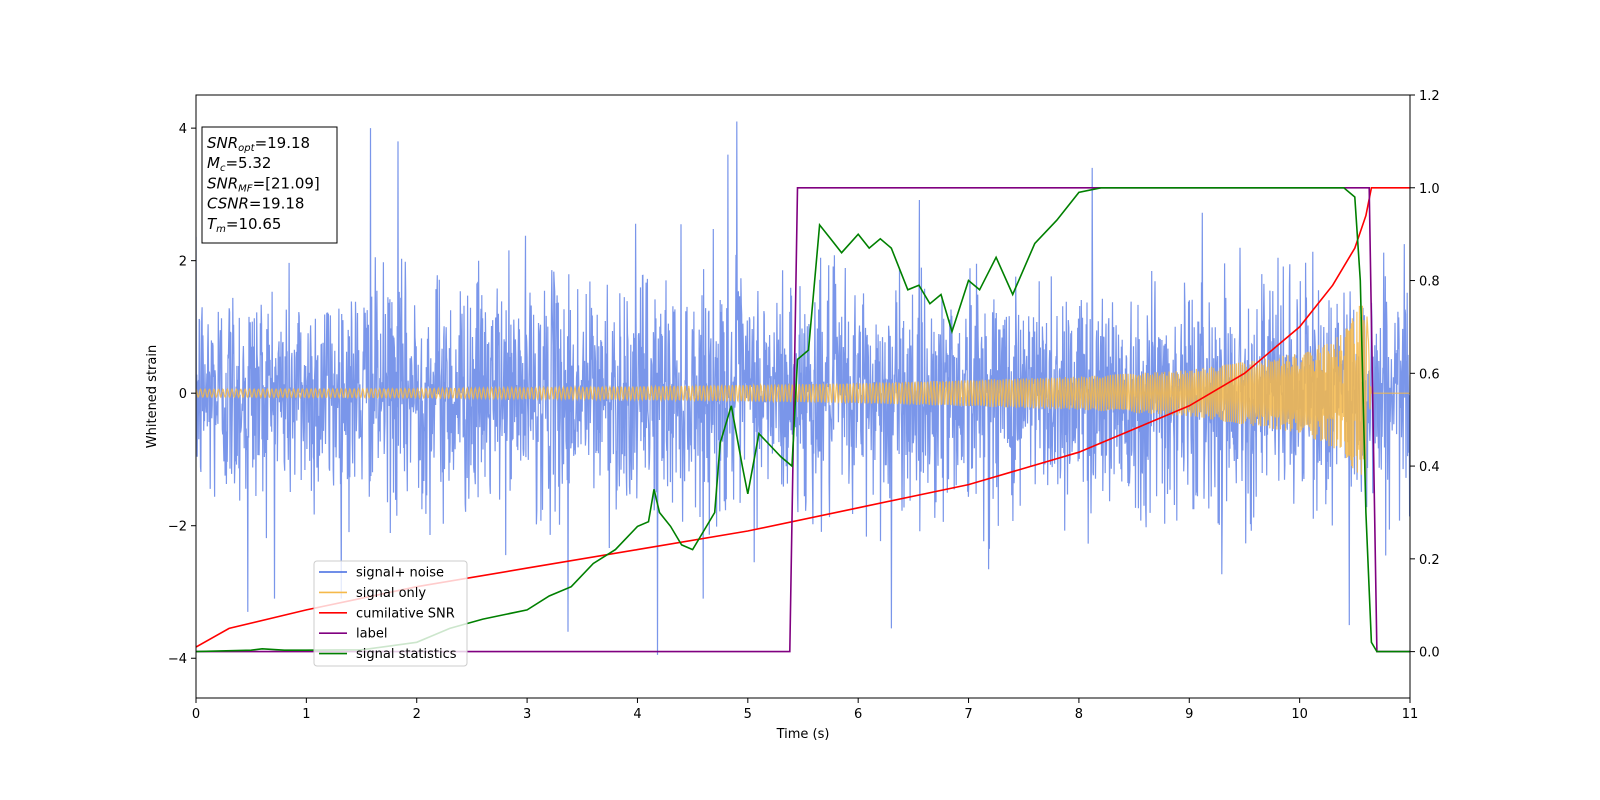  I want to click on x-tick-label: 7, so click(968, 714).